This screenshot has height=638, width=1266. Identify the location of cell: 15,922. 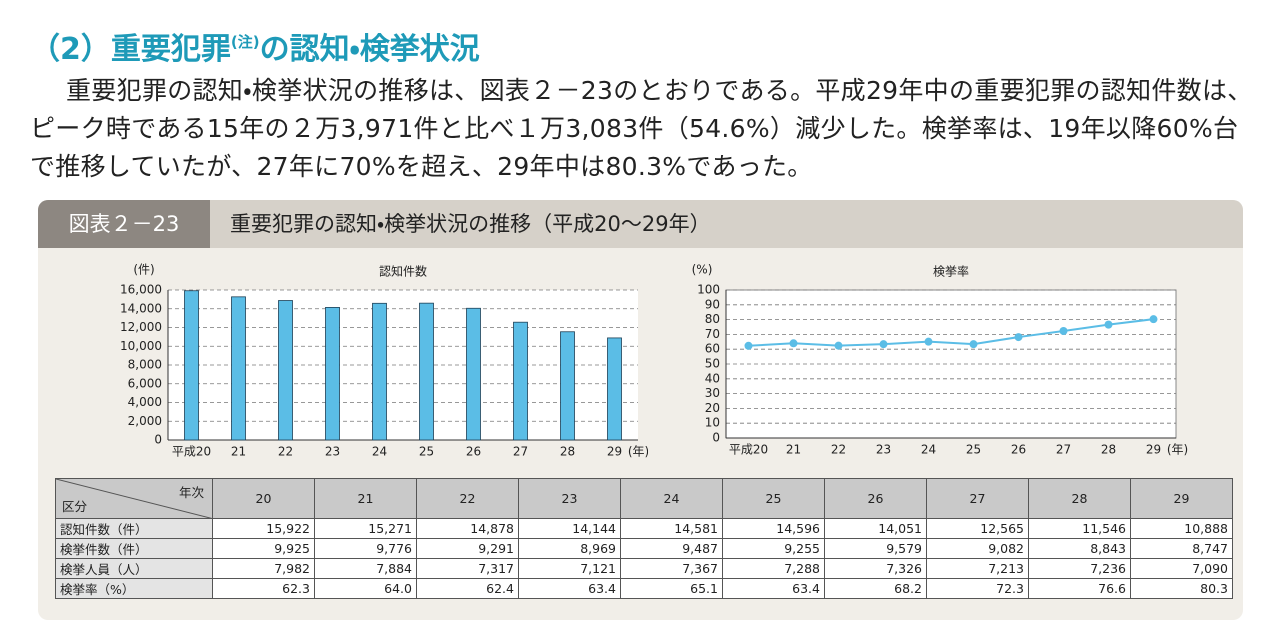
(263, 528).